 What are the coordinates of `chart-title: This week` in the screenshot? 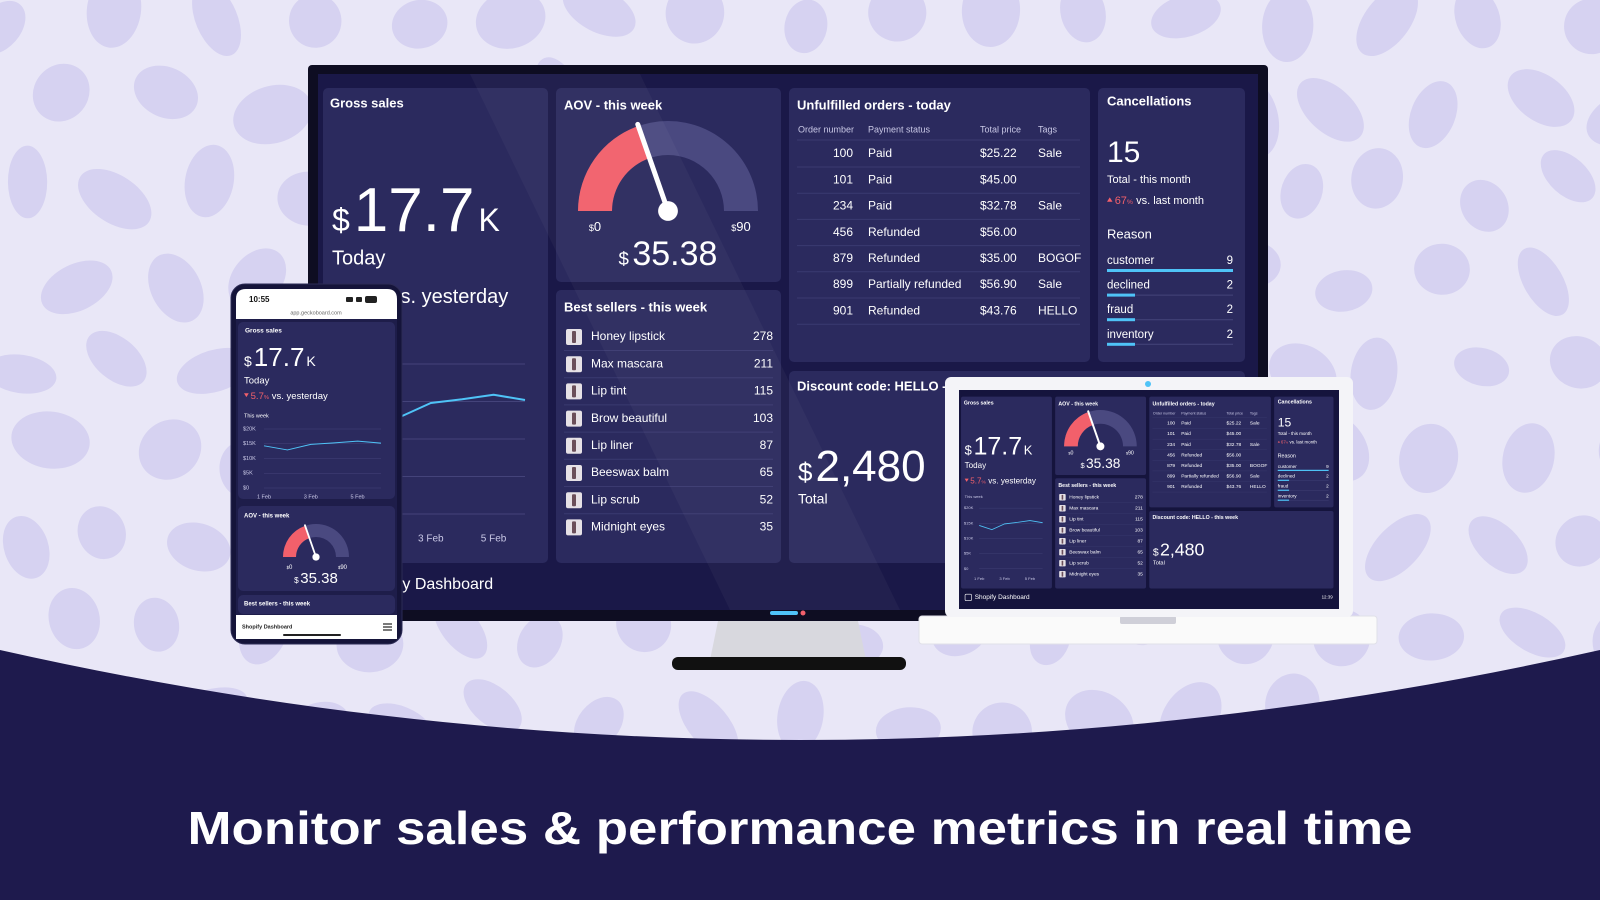 It's located at (974, 496).